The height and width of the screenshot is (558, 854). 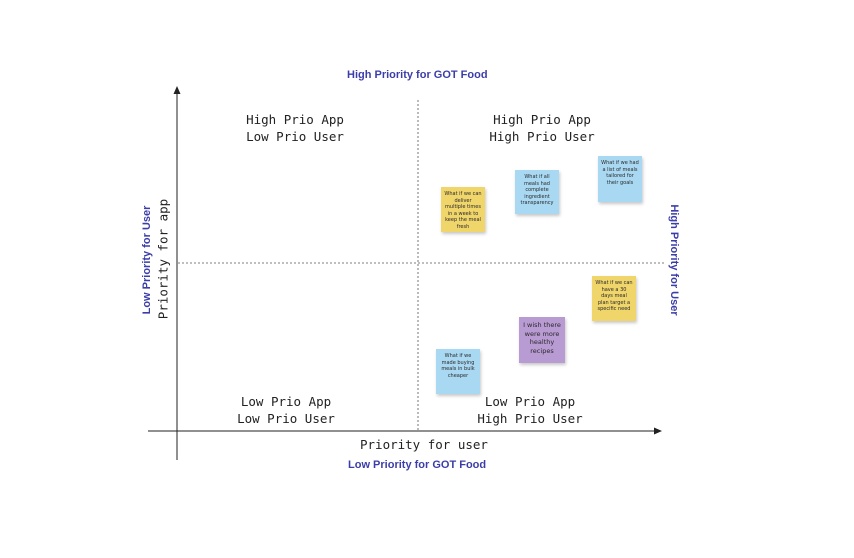 I want to click on quadrant-bottom-right-label: Low Prio App High Prio User, so click(x=529, y=410).